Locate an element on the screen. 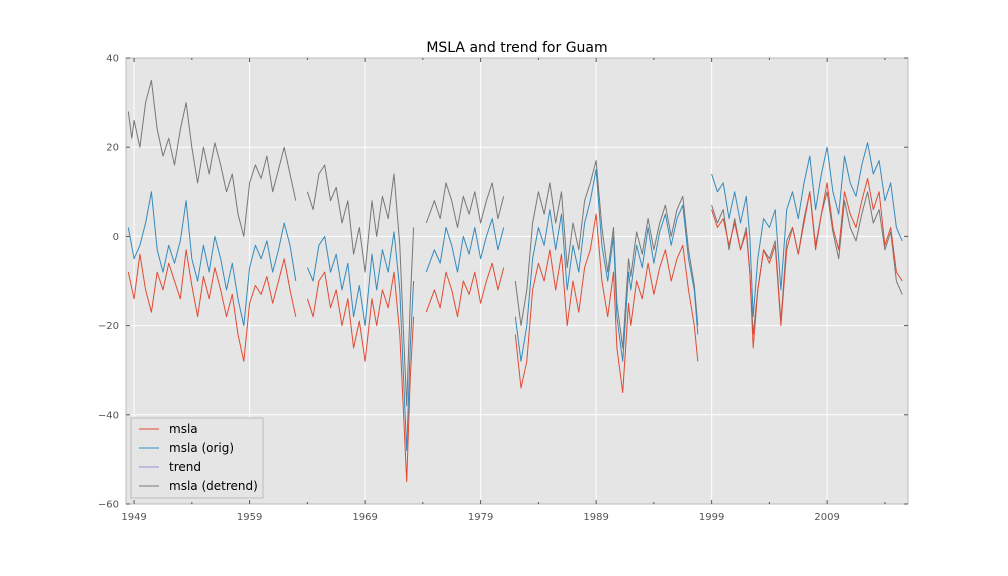 Image resolution: width=1008 pixels, height=576 pixels. legend-label: trend is located at coordinates (185, 467).